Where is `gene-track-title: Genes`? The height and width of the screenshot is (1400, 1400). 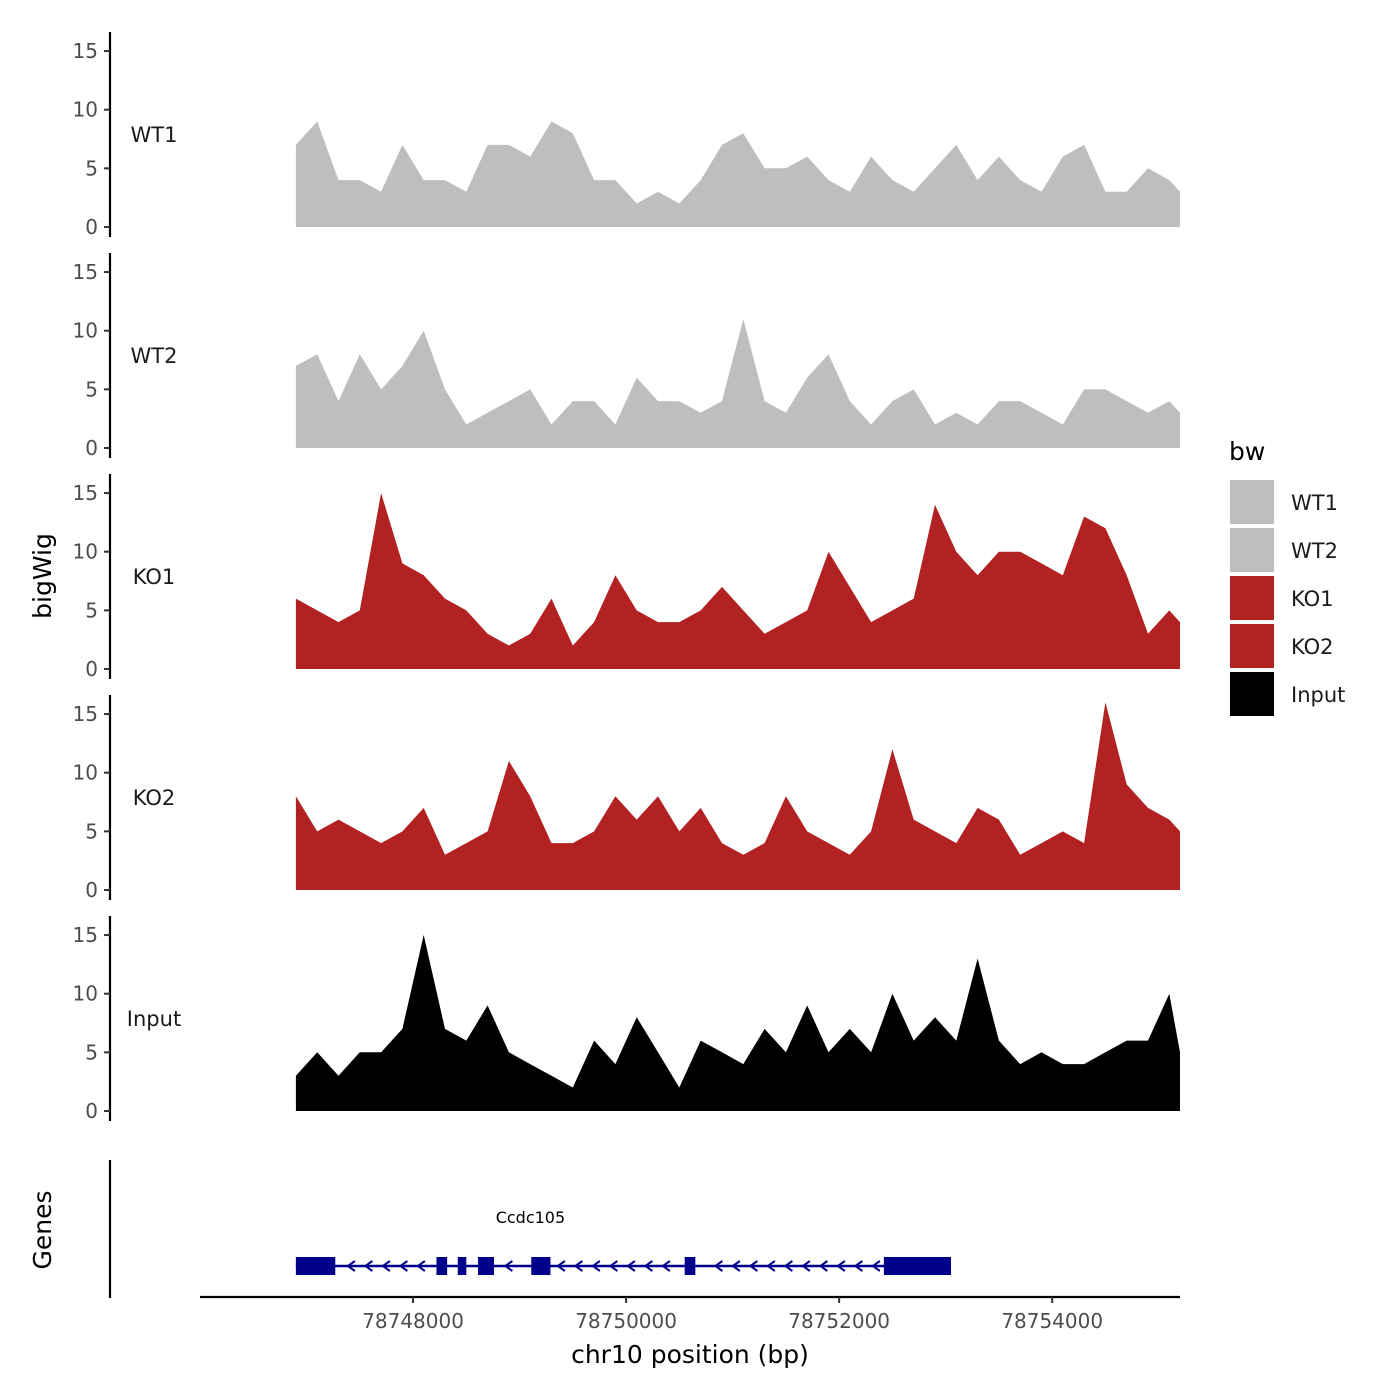
gene-track-title: Genes is located at coordinates (42, 1229).